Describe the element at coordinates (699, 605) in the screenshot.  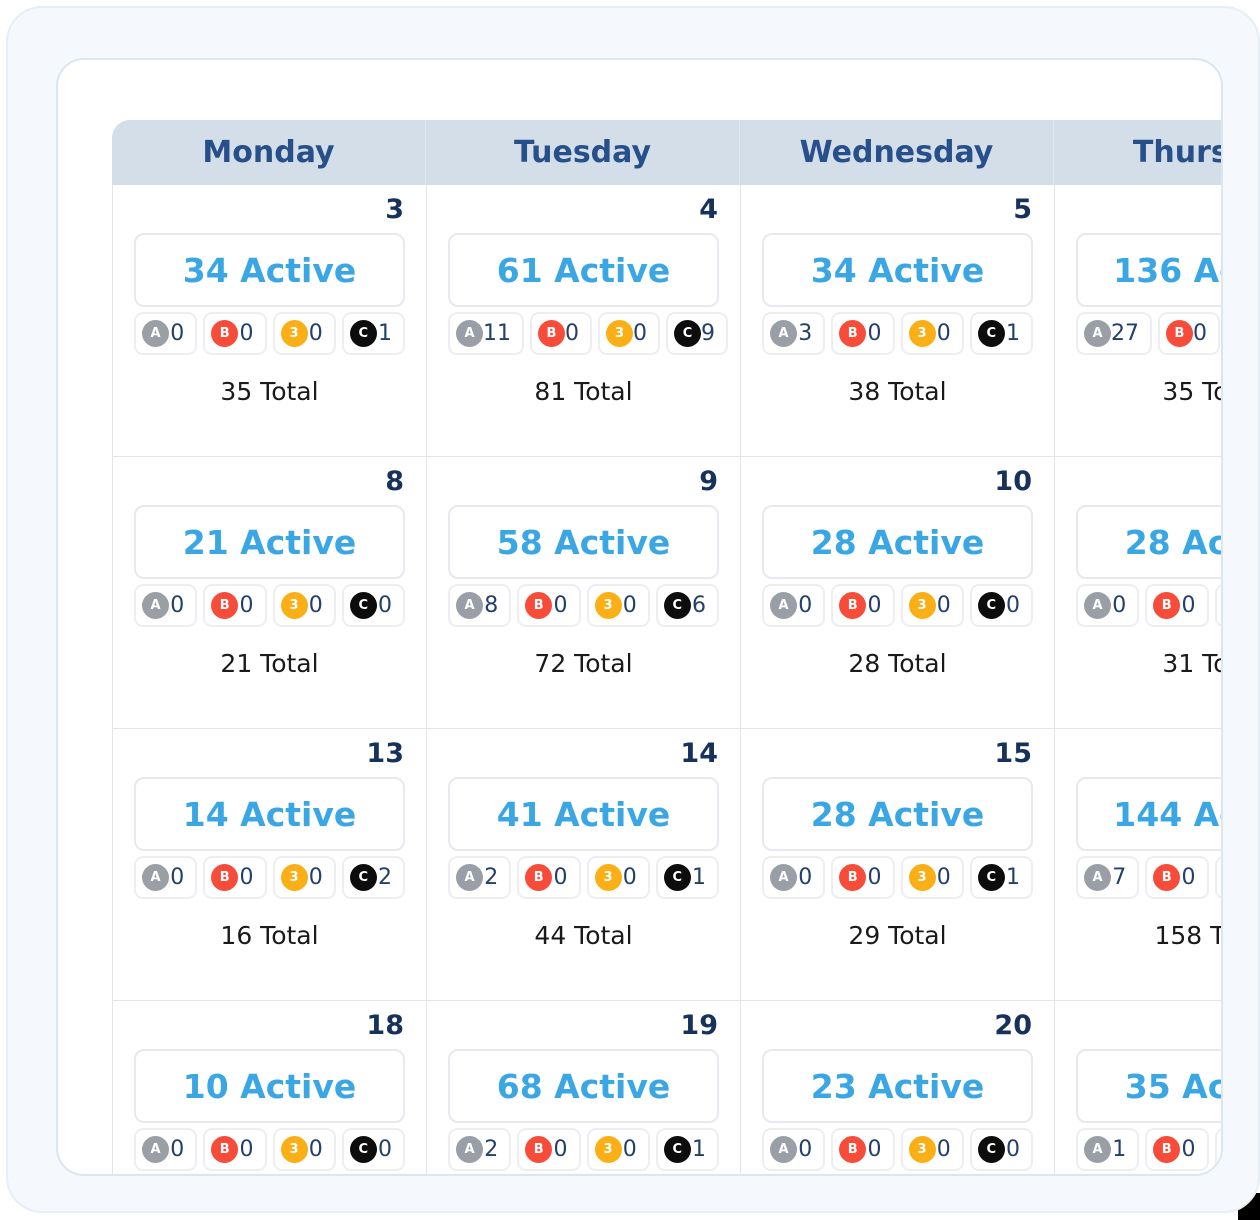
I see `badge-count: 6` at that location.